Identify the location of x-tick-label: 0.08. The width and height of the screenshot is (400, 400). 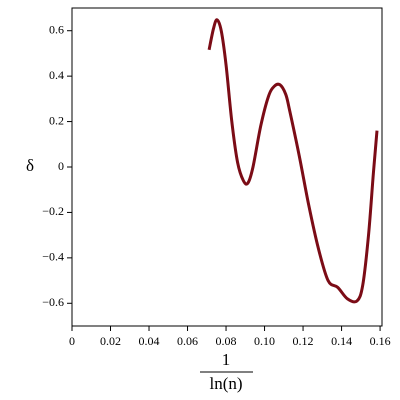
(226, 341).